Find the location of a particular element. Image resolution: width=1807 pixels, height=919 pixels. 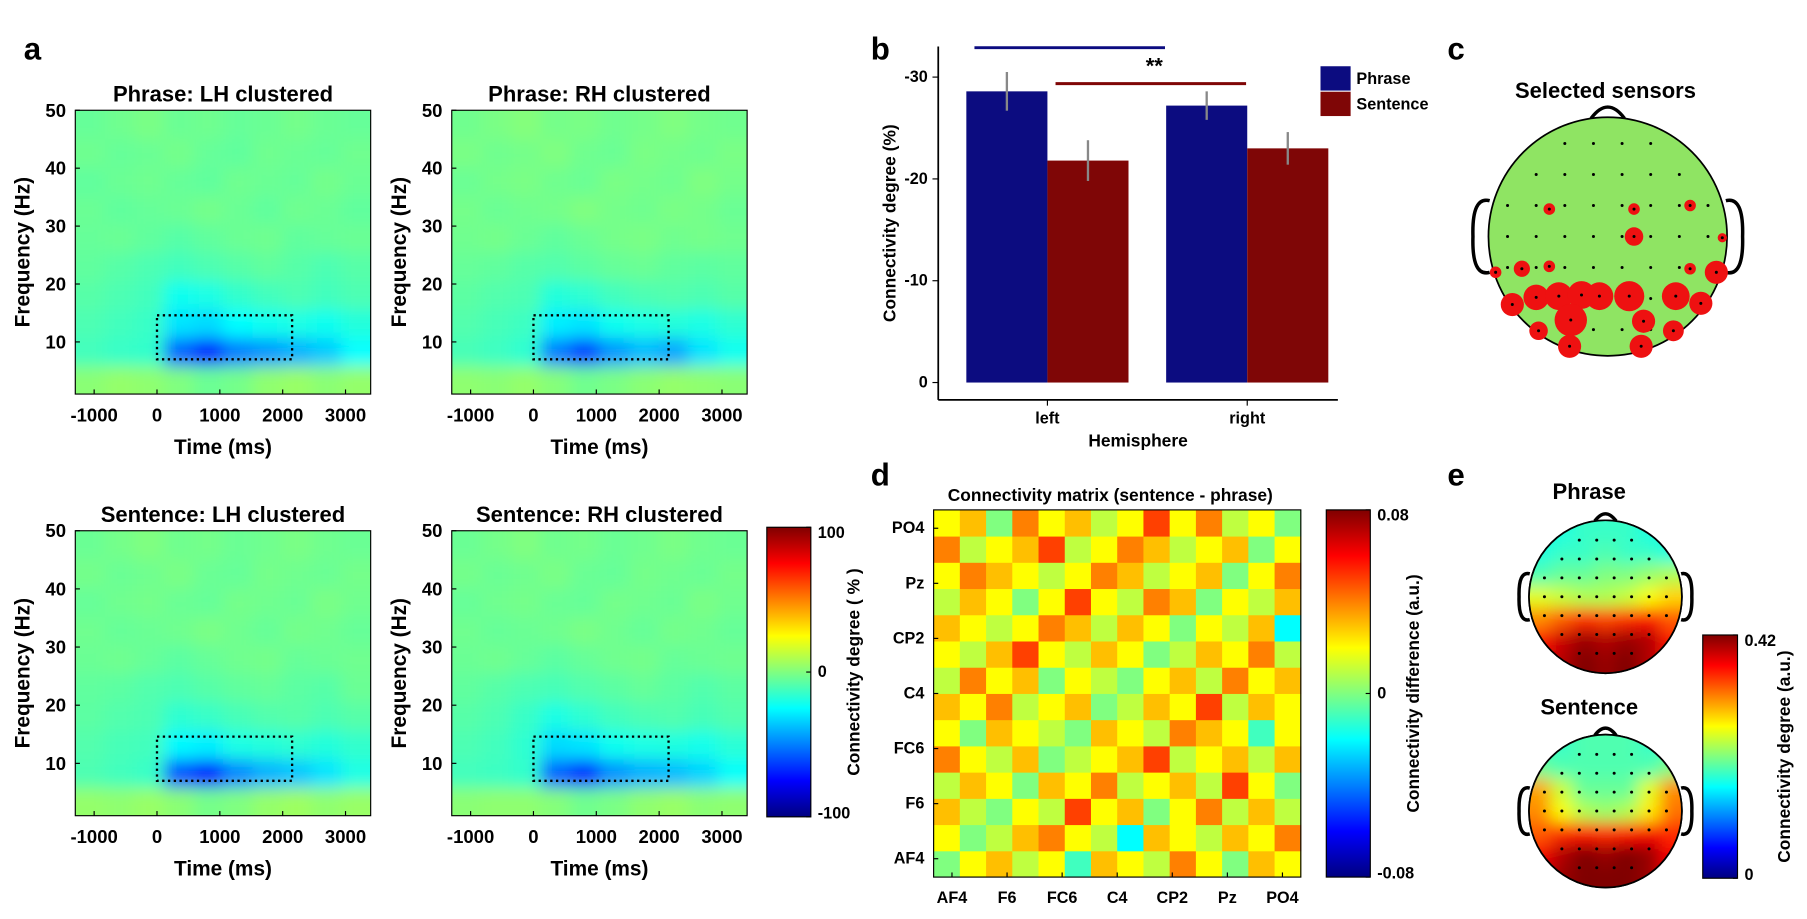

x-axis-label: Time (ms) is located at coordinates (223, 447).